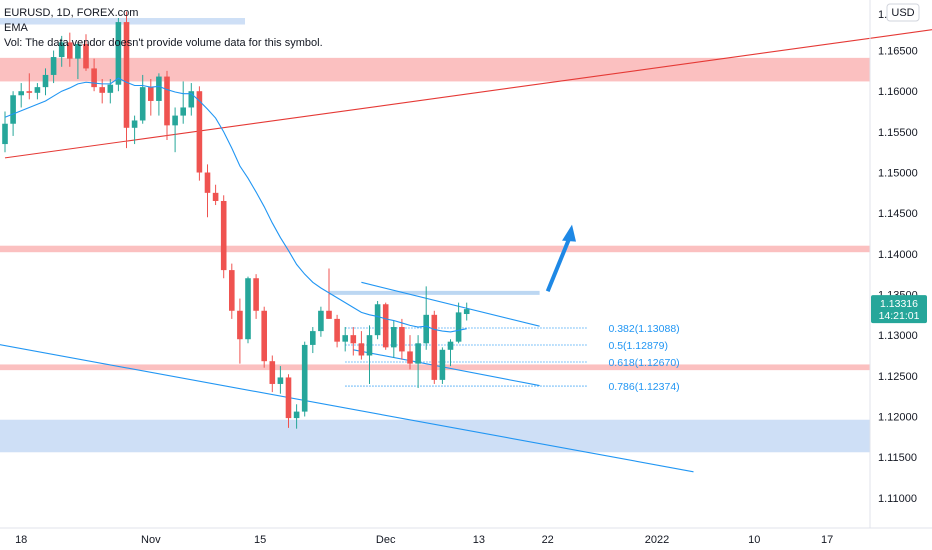  What do you see at coordinates (898, 377) in the screenshot?
I see `price-tick-label: 1.12500` at bounding box center [898, 377].